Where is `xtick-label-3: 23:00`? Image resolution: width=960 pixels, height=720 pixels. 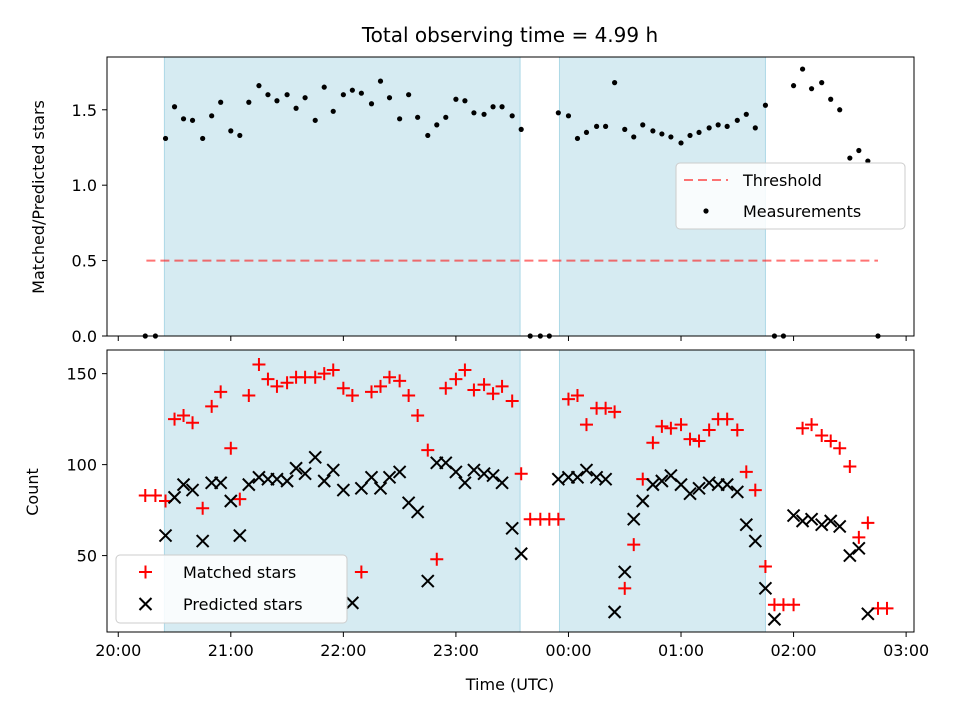 xtick-label-3: 23:00 is located at coordinates (456, 650).